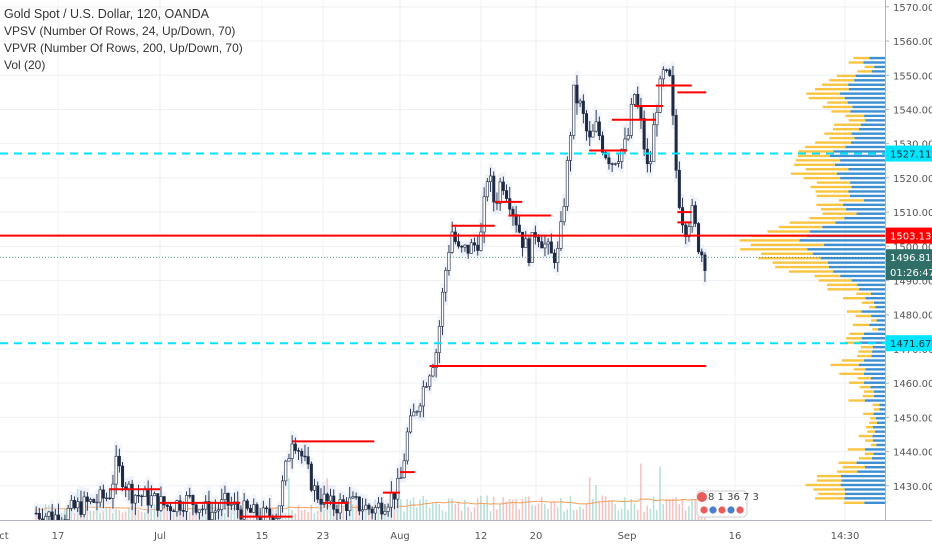 This screenshot has height=550, width=932. I want to click on y-tick-label: 1540.000, so click(912, 110).